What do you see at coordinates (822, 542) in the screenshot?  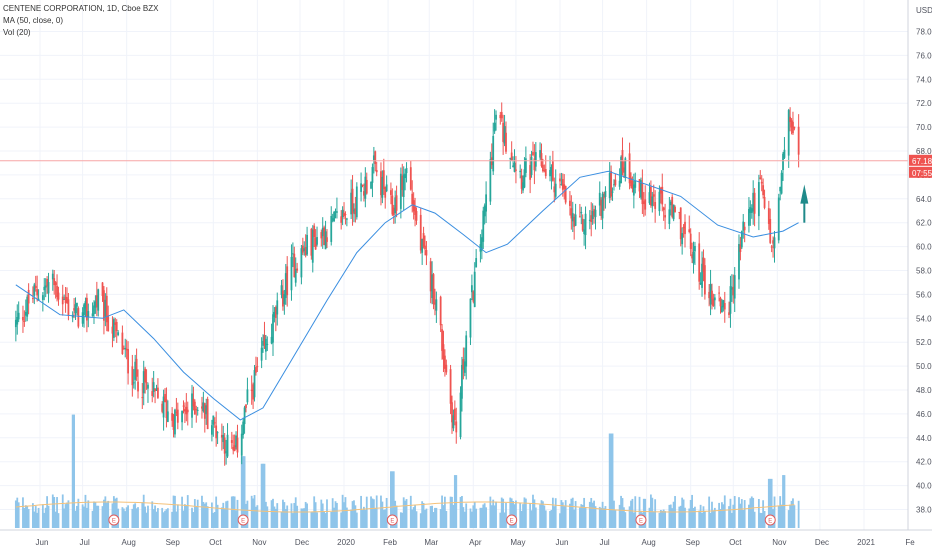 I see `time-tick-label: Dec` at bounding box center [822, 542].